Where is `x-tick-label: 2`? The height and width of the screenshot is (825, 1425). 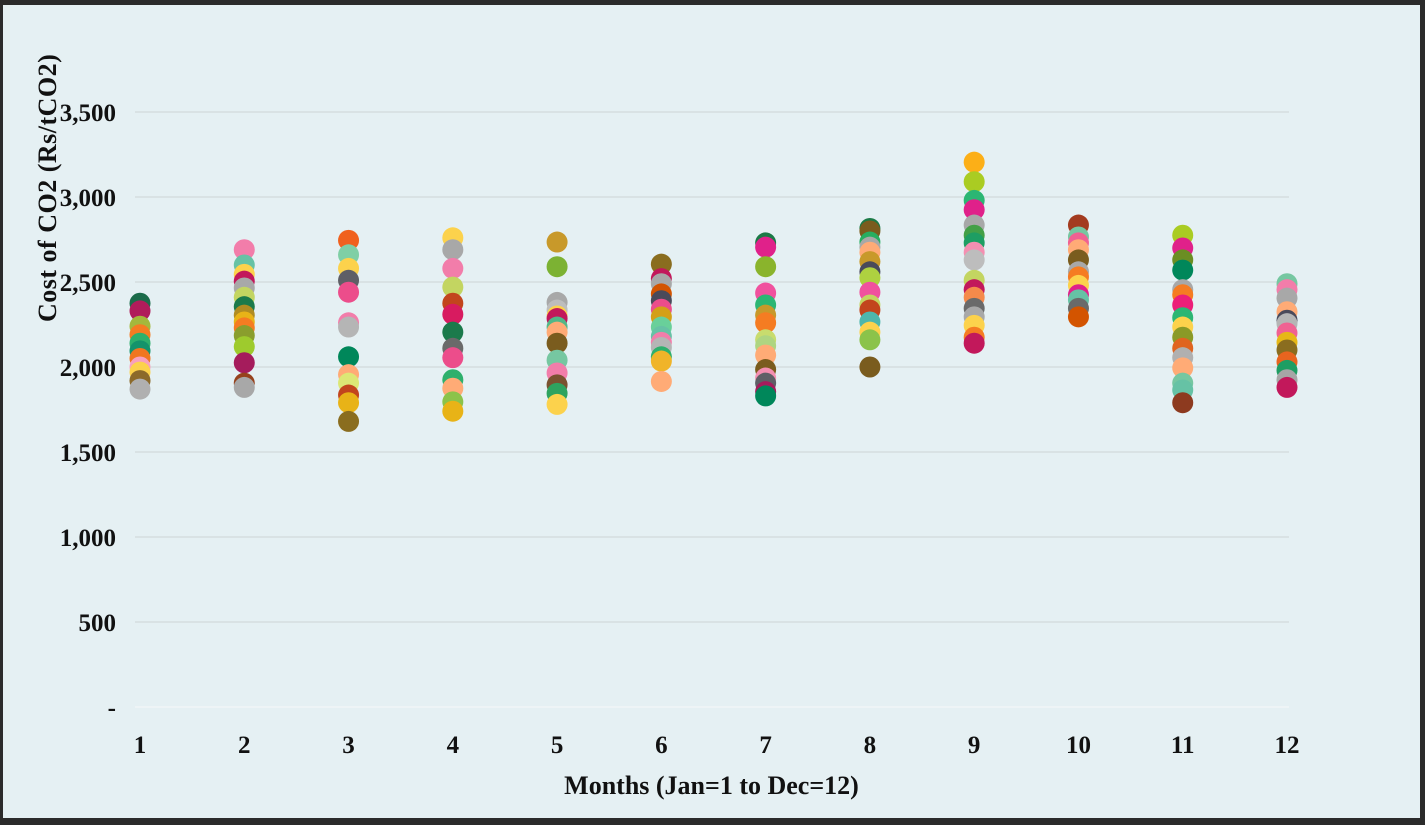 x-tick-label: 2 is located at coordinates (244, 745).